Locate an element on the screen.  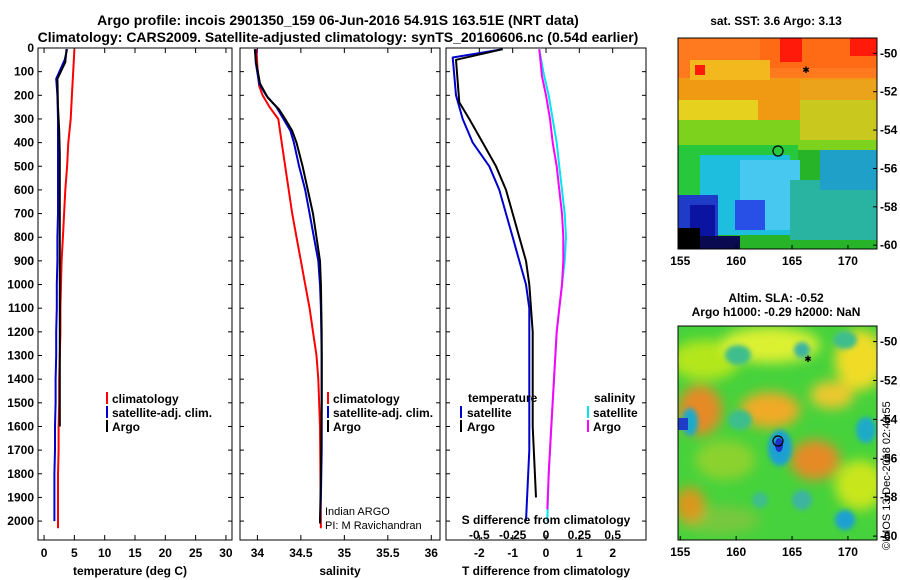
series-line-s-argo is located at coordinates (551, 279).